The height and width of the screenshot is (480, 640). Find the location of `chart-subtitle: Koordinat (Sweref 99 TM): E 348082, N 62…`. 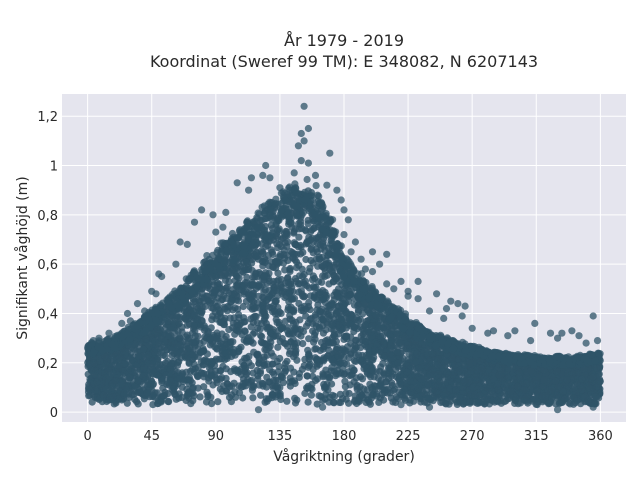

chart-subtitle: Koordinat (Sweref 99 TM): E 348082, N 62… is located at coordinates (344, 61).